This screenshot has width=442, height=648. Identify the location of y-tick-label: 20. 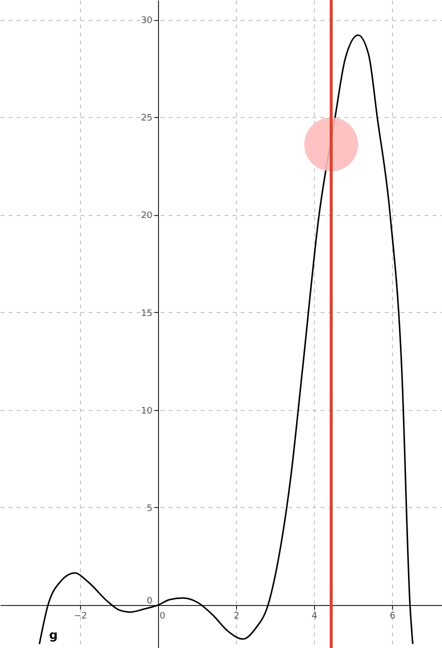
(147, 216).